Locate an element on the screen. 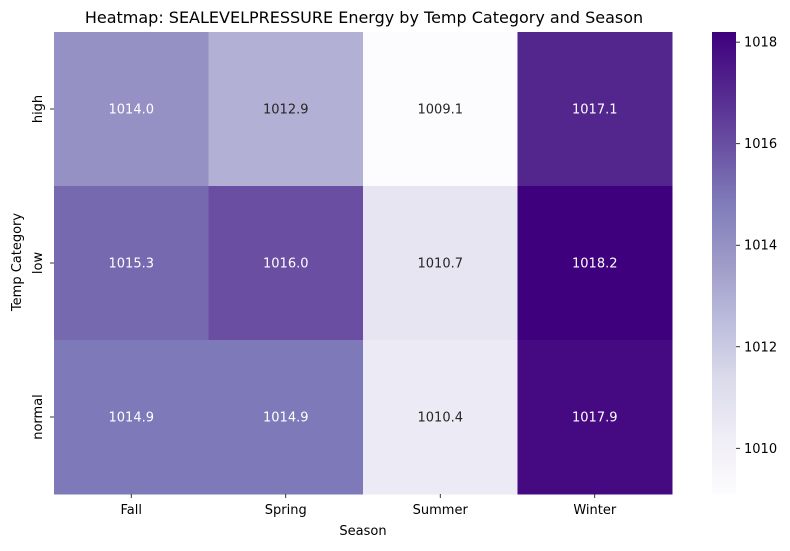 This screenshot has height=551, width=790. x-tick-label: Summer is located at coordinates (441, 510).